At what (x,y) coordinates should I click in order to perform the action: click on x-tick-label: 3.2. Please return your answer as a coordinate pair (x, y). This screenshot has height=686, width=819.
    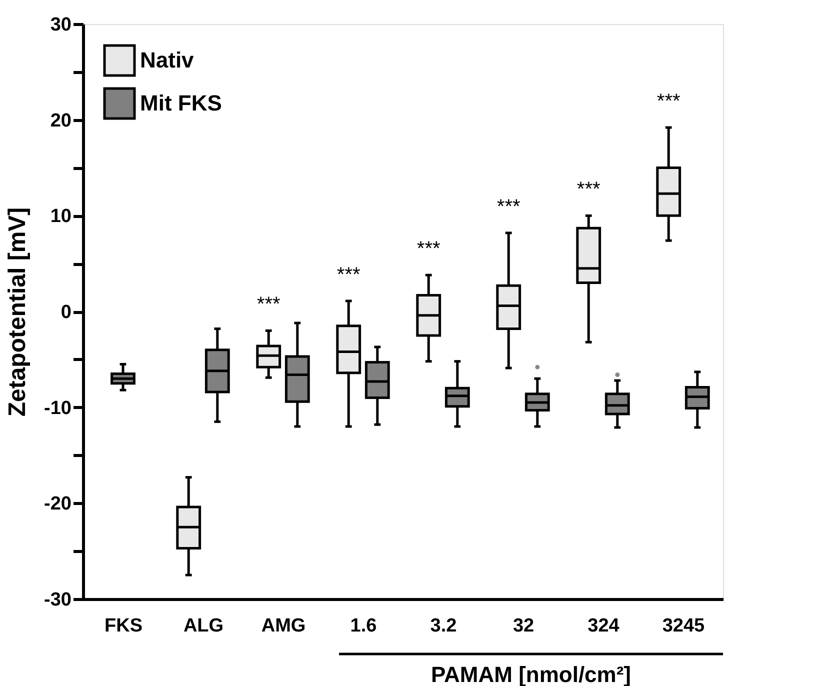
    Looking at the image, I should click on (443, 626).